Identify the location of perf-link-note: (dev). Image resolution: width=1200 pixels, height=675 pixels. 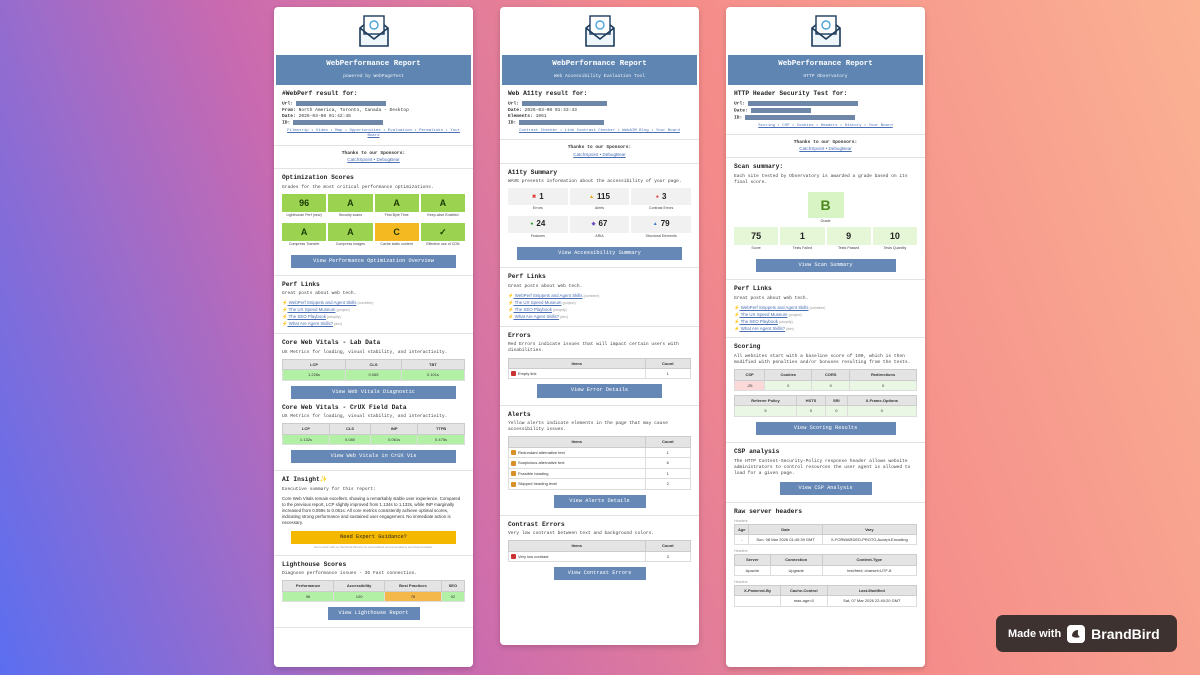
(564, 316).